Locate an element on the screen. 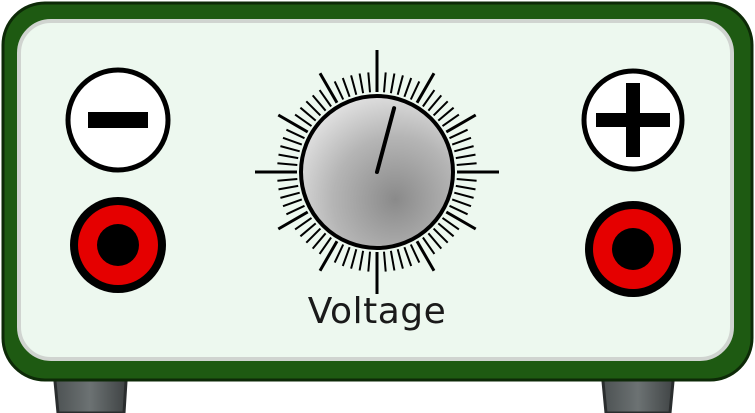  minus-icon is located at coordinates (118, 120).